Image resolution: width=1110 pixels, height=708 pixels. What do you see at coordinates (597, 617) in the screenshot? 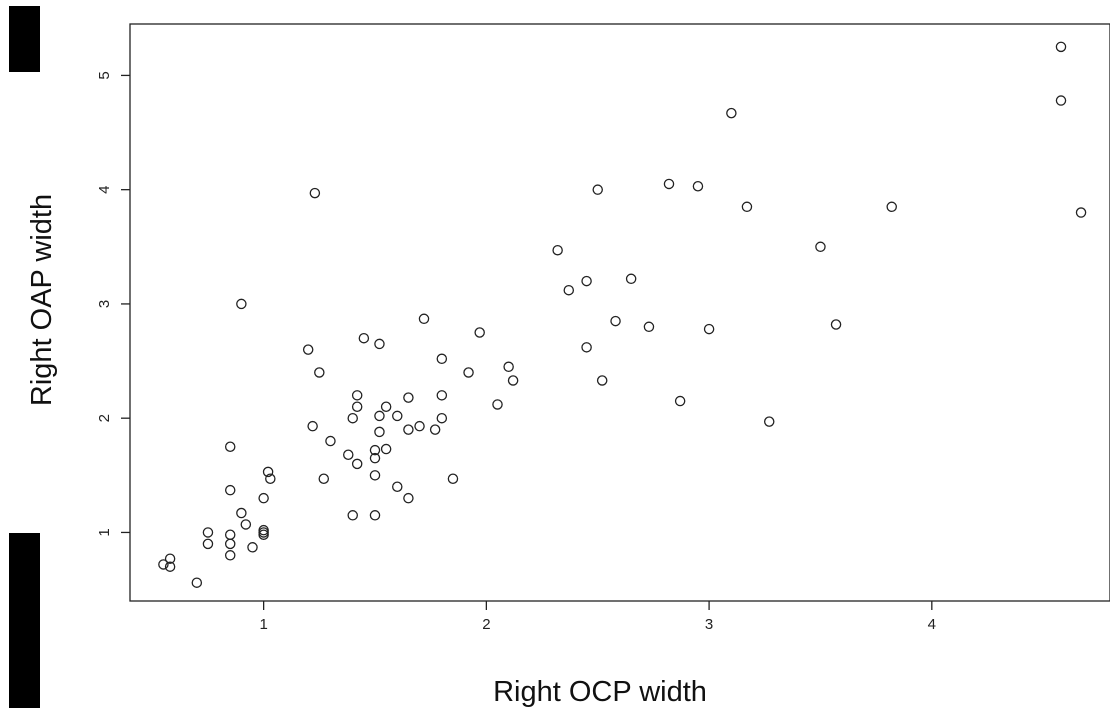
I see `x-axis: 1 2 3 4` at bounding box center [597, 617].